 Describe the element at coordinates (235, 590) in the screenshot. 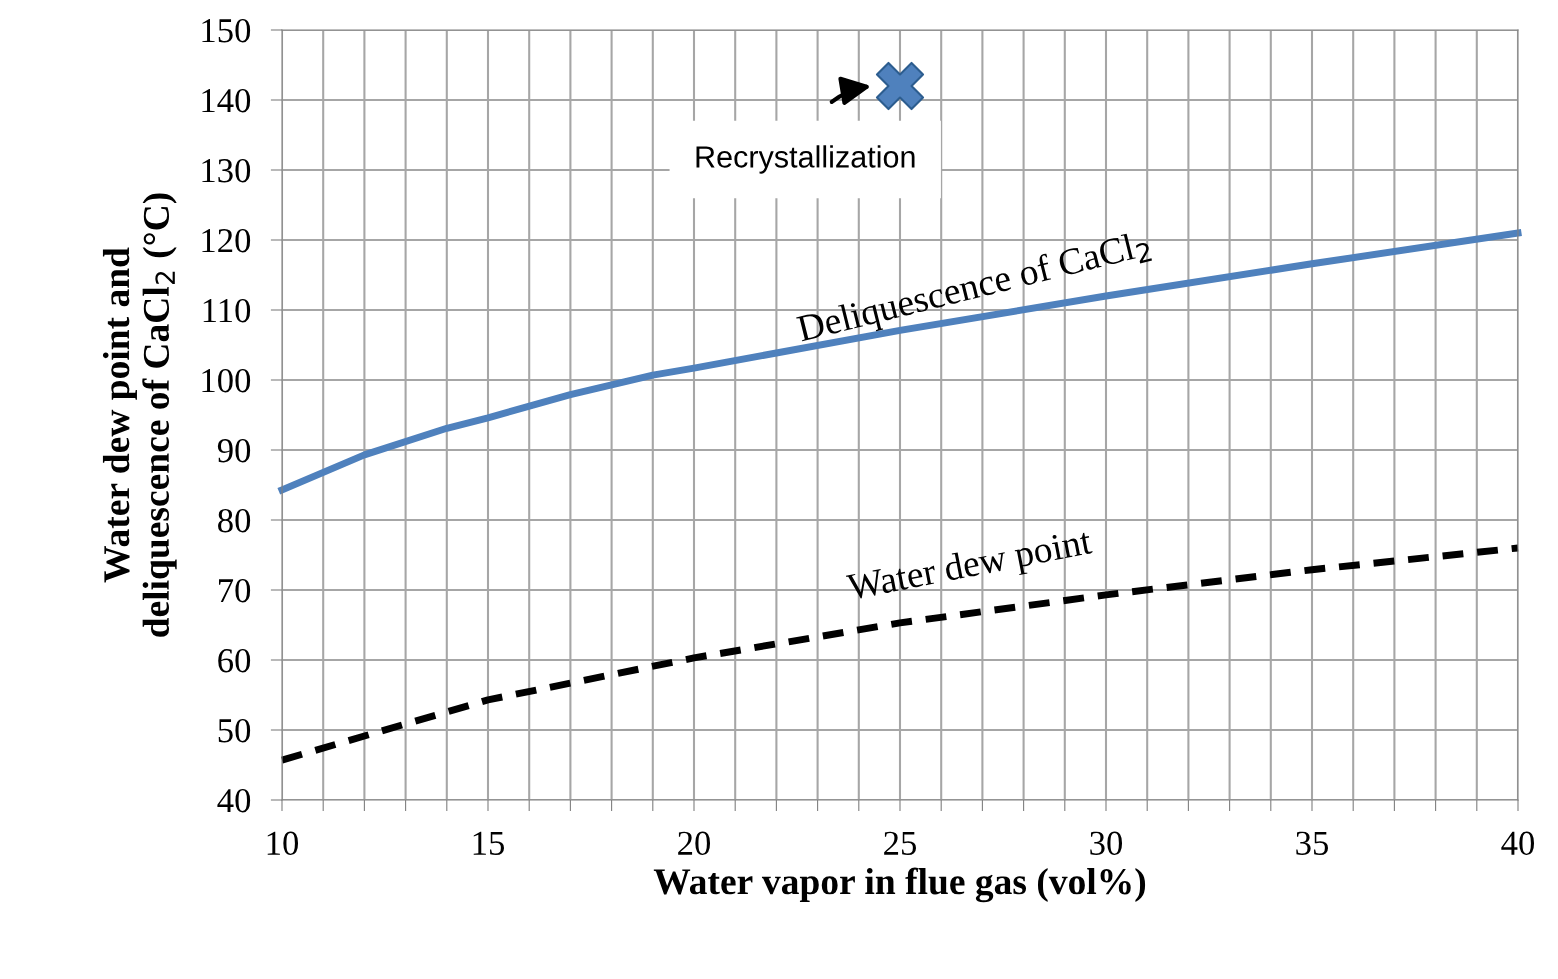

I see `y-tick-label: 70` at that location.